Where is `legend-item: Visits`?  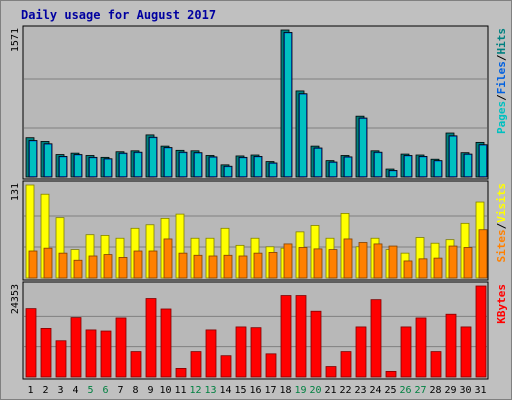 legend-item: Visits is located at coordinates (501, 203).